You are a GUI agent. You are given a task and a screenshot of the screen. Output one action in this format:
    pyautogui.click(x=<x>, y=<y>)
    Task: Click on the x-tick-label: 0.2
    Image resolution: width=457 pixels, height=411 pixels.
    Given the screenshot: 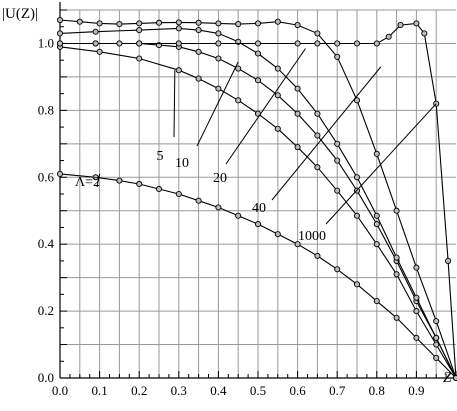 What is the action you would take?
    pyautogui.click(x=139, y=390)
    